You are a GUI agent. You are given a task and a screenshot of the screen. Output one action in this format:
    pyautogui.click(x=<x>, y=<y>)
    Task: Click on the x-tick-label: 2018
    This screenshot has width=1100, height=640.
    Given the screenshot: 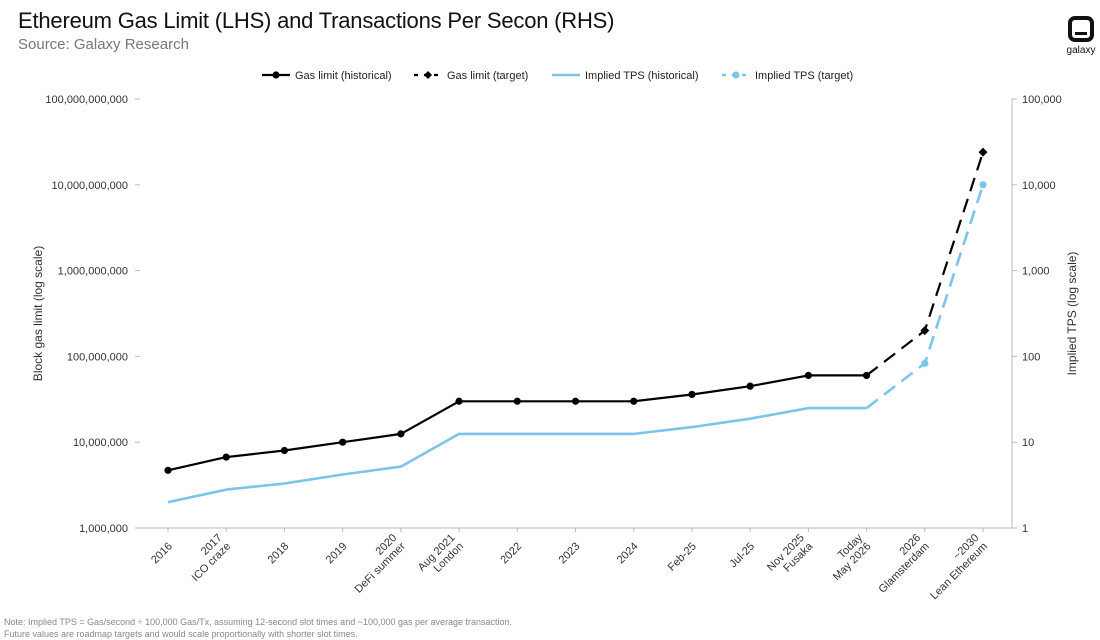 What is the action you would take?
    pyautogui.click(x=279, y=553)
    